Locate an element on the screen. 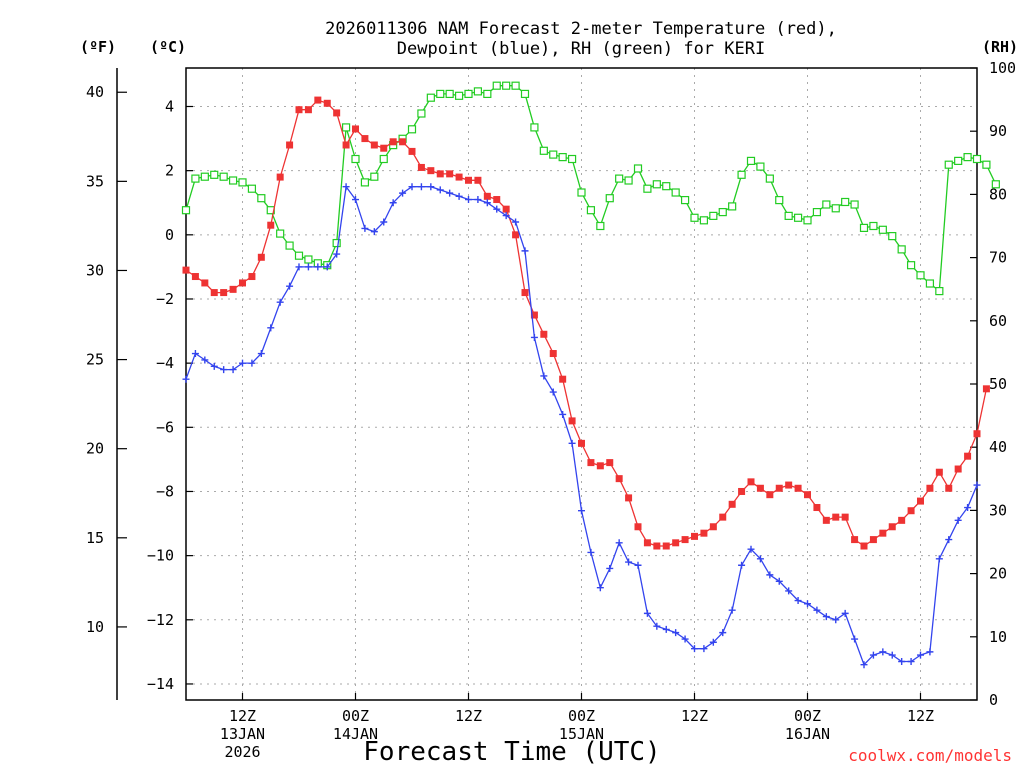 The height and width of the screenshot is (768, 1024). fahrenheit-tick-label: 40 is located at coordinates (95, 92).